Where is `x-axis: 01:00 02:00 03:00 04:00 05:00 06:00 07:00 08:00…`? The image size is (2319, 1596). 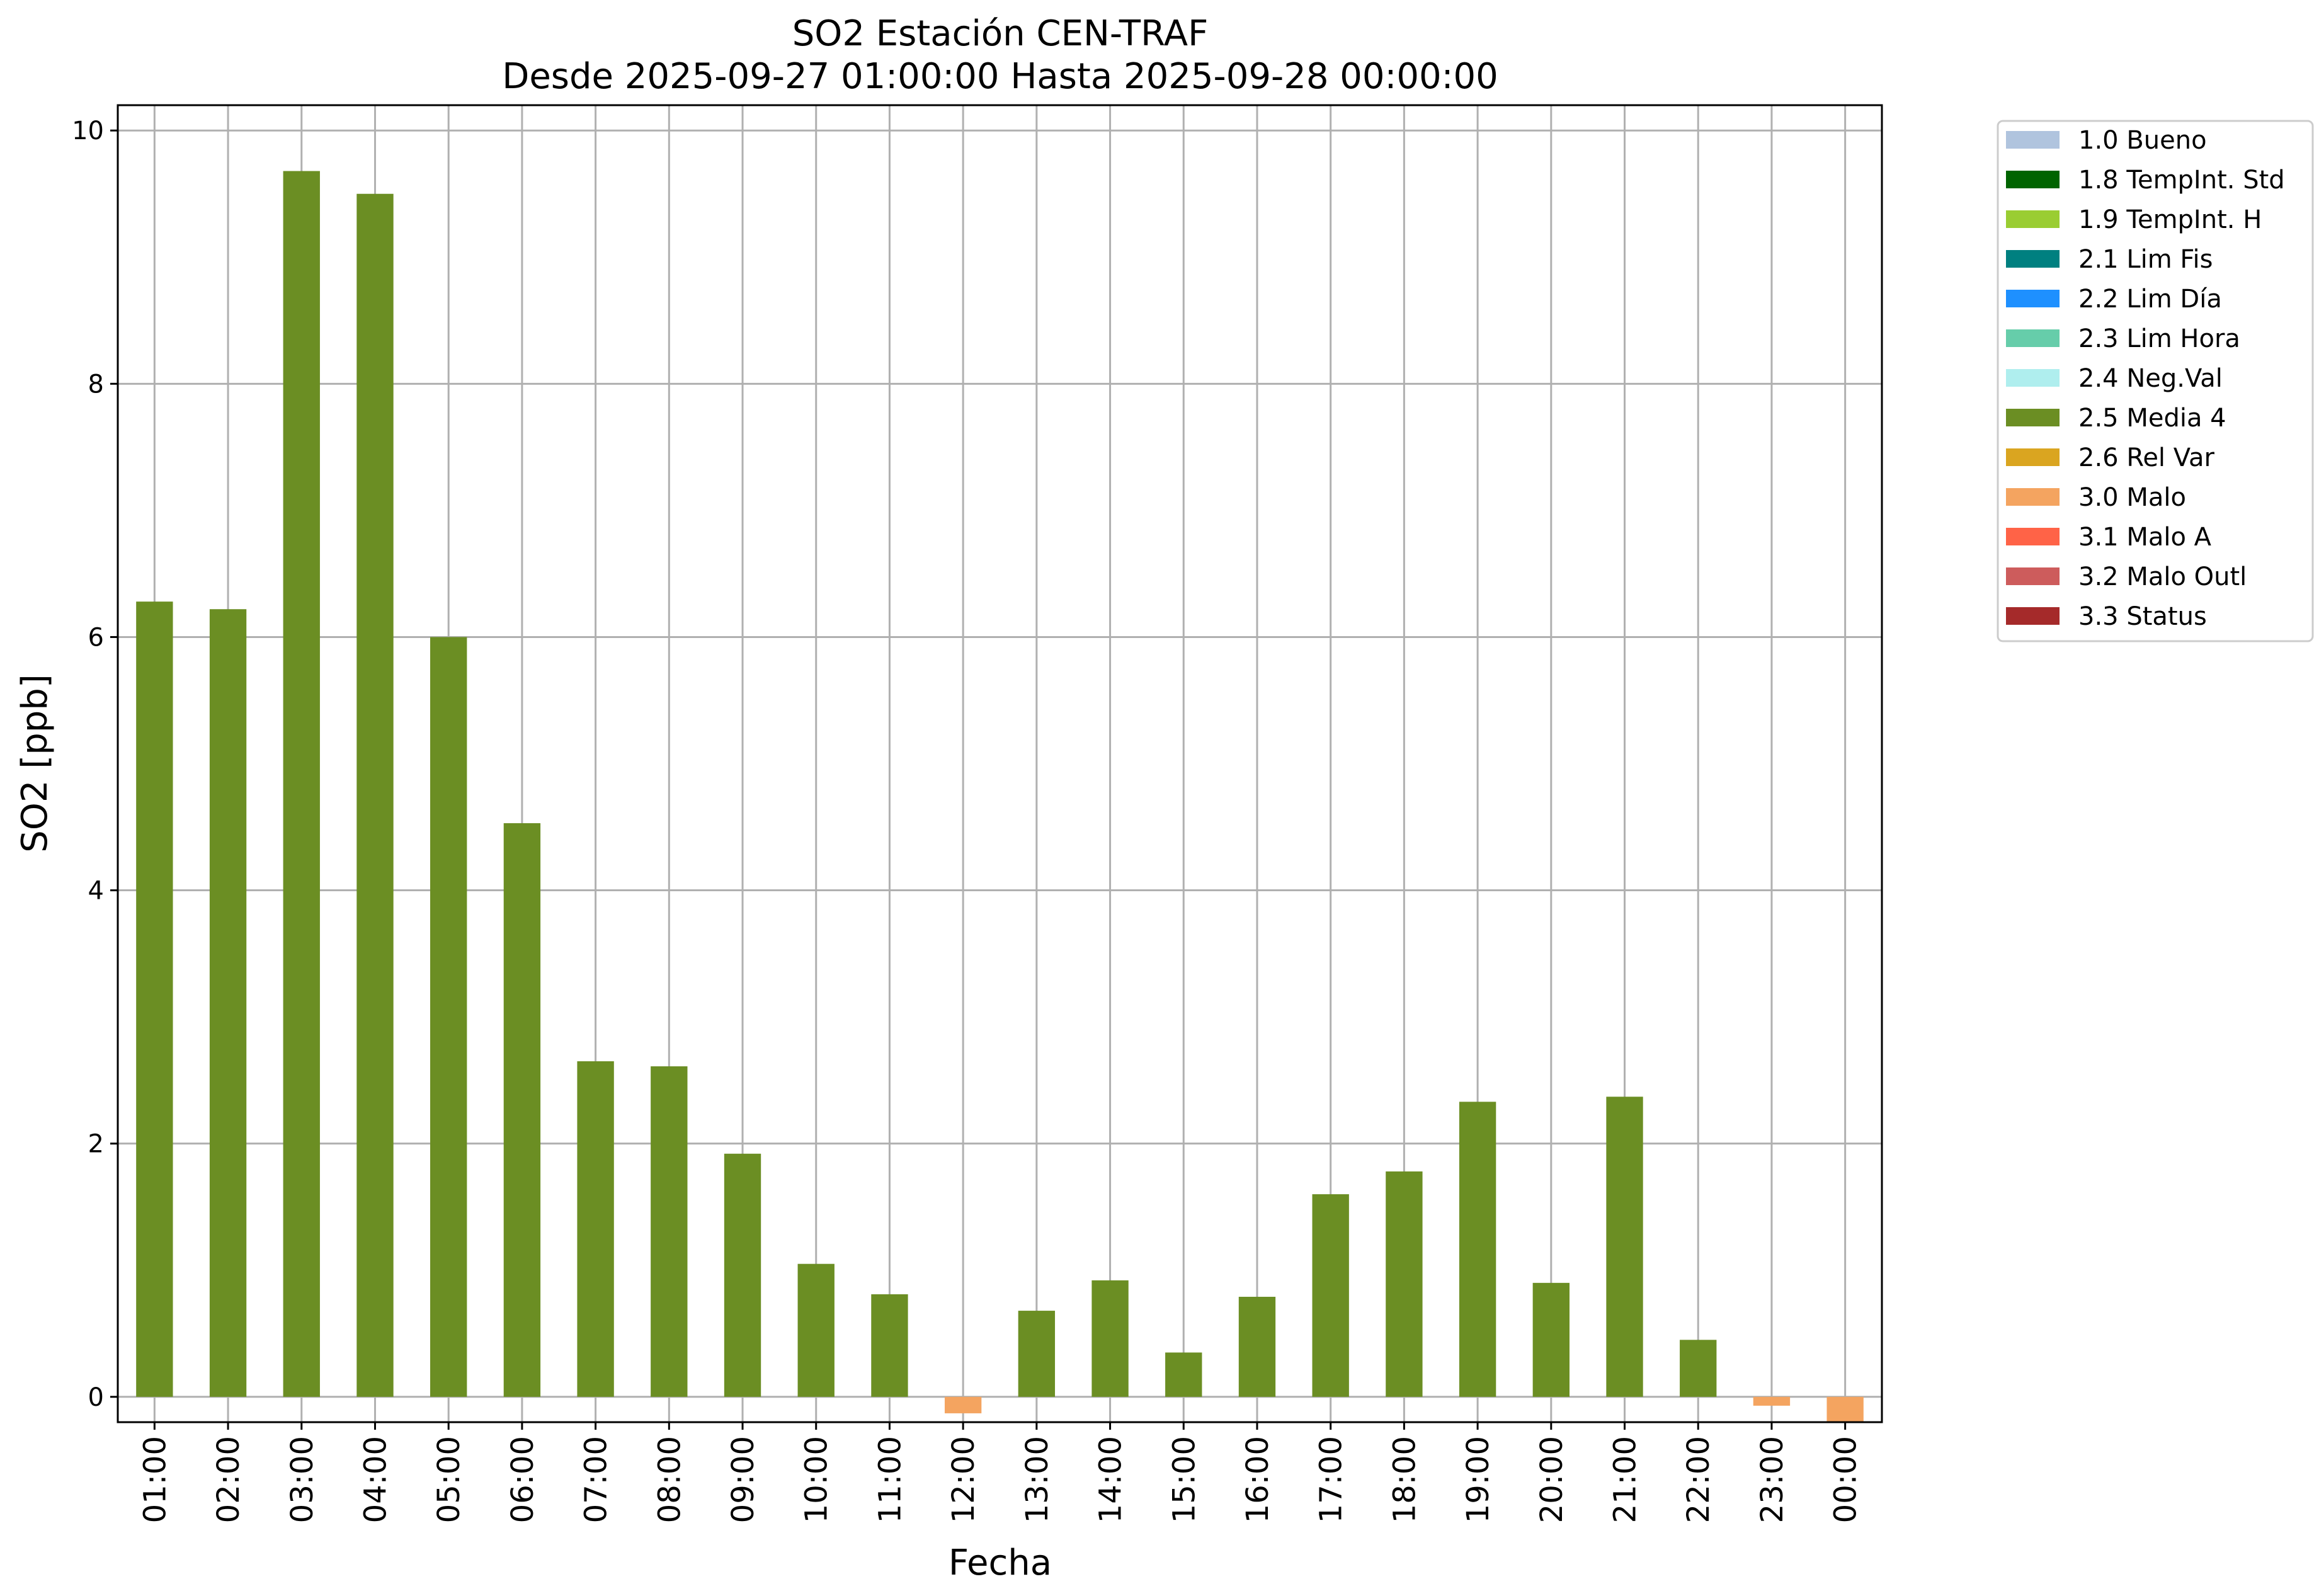 x-axis: 01:00 02:00 03:00 04:00 05:00 06:00 07:00 08:00… is located at coordinates (1000, 1472).